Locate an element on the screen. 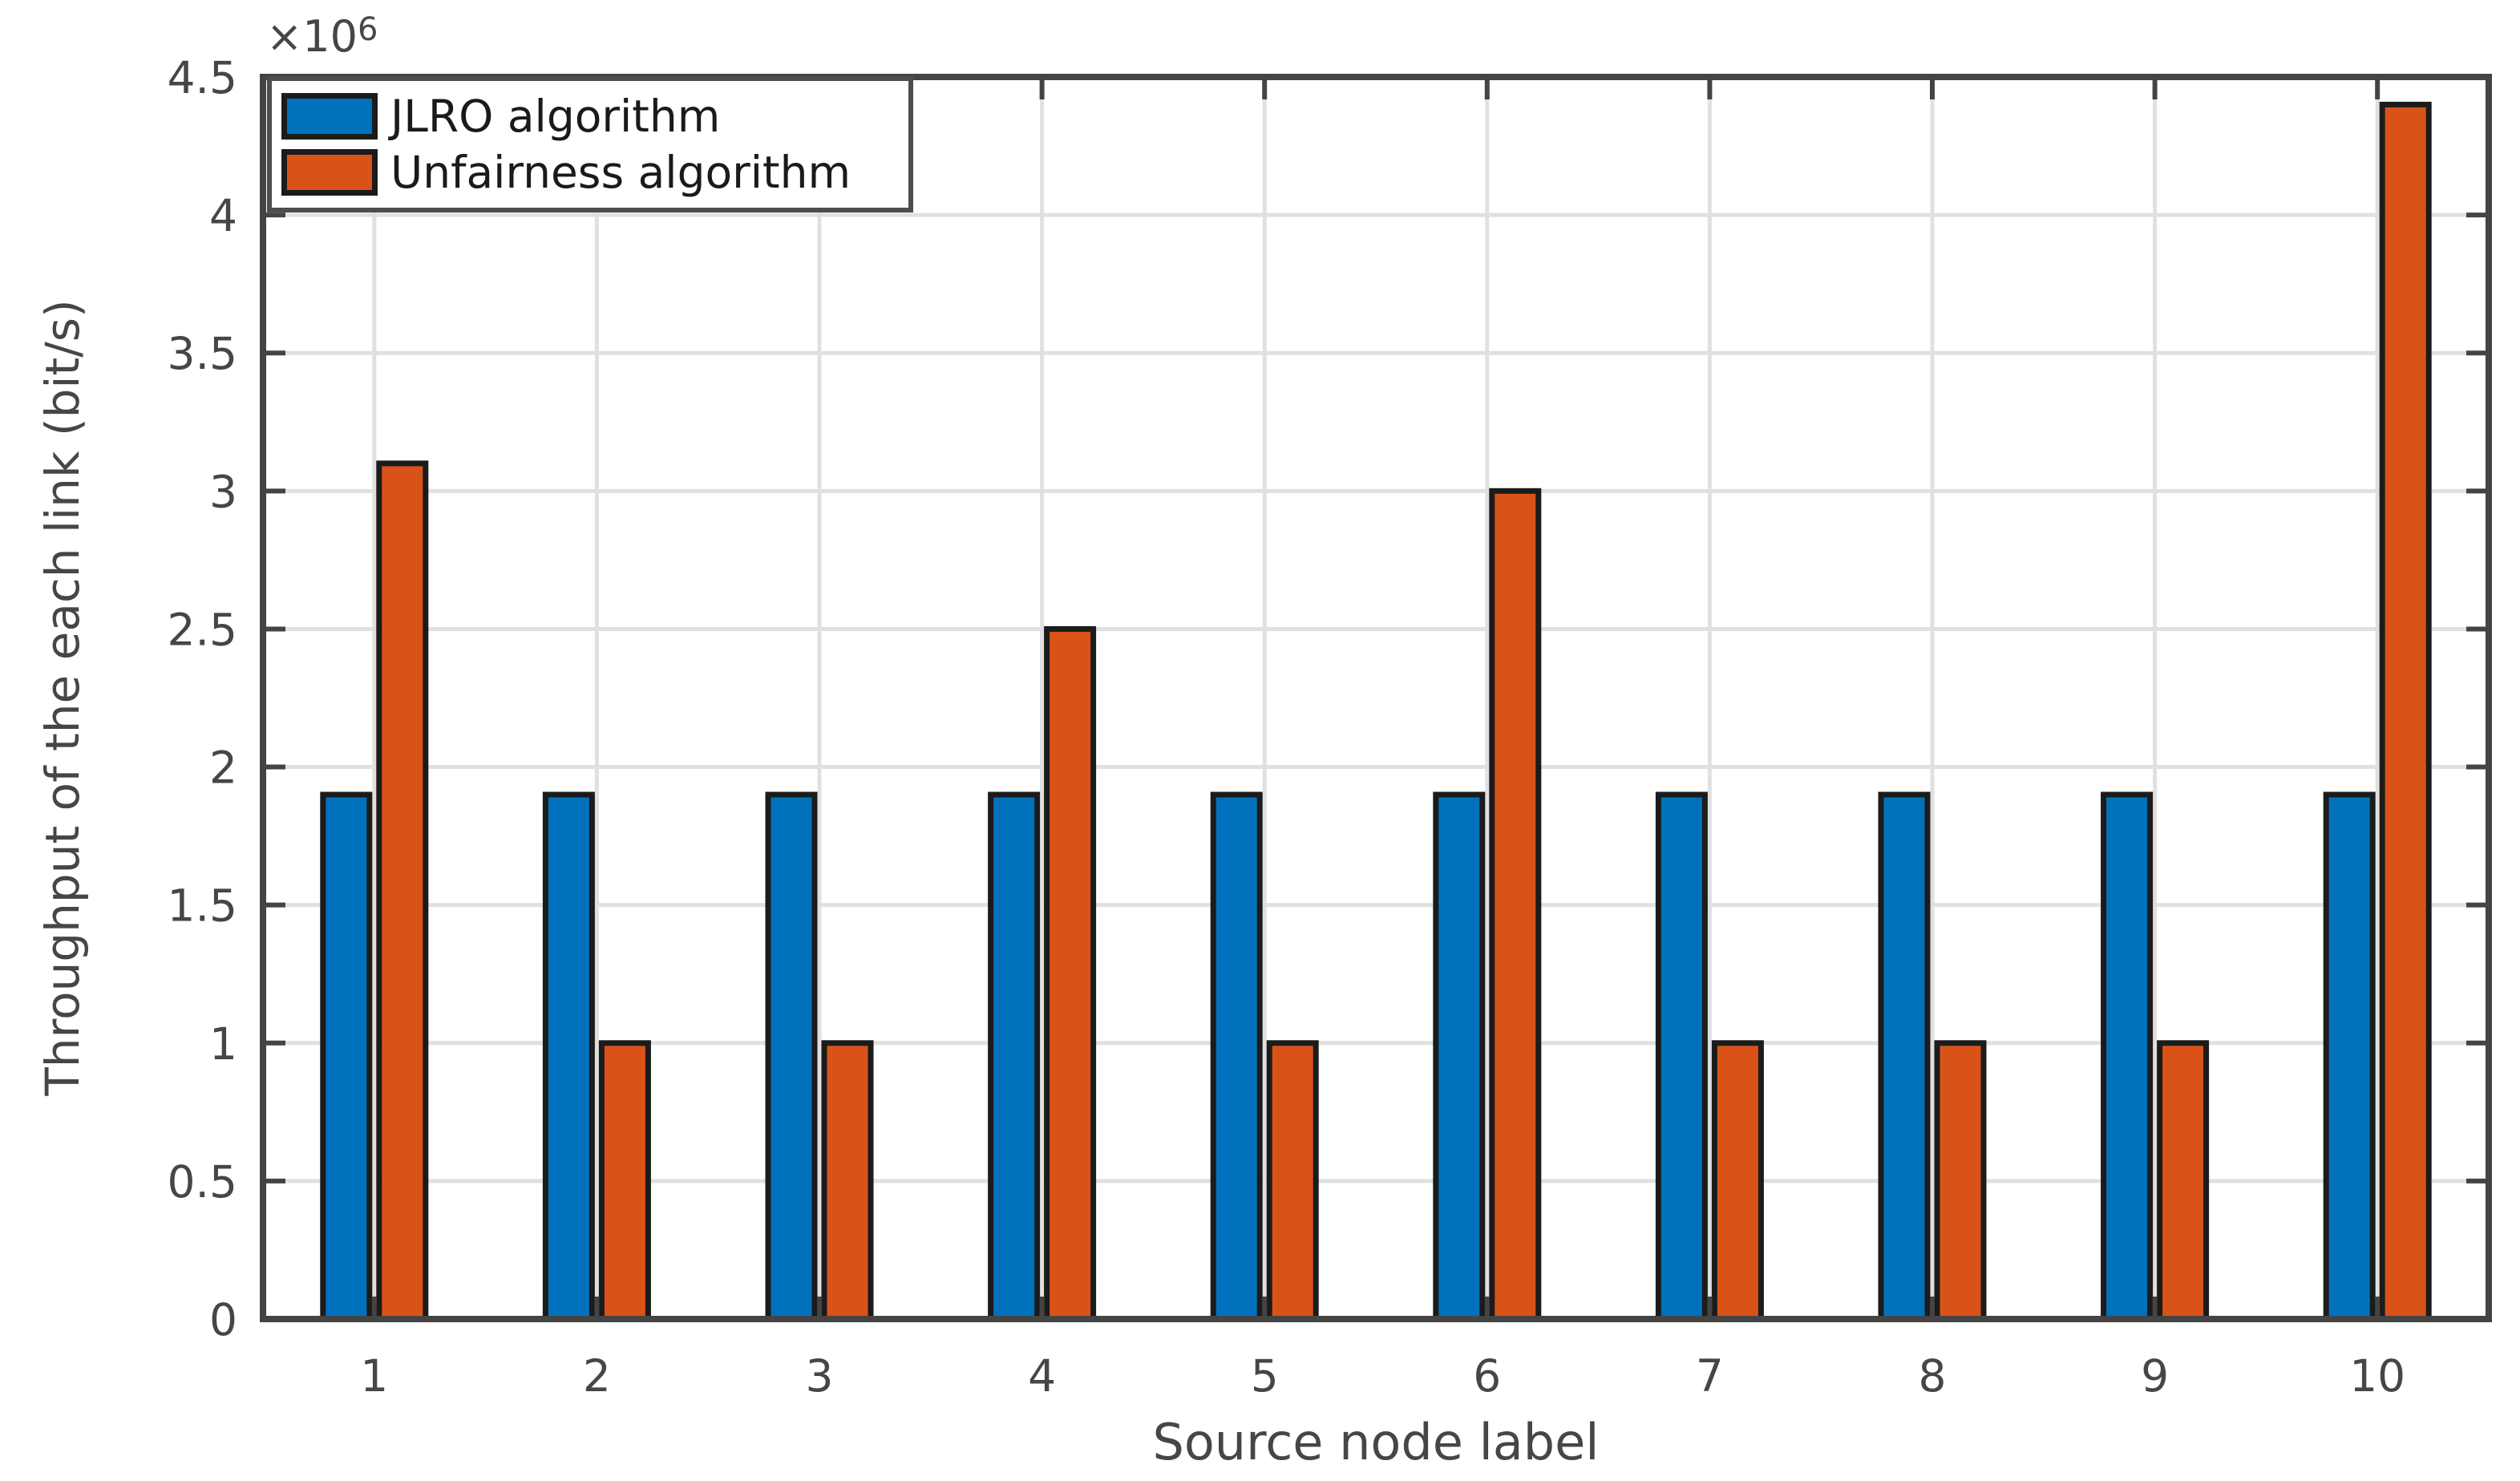 This screenshot has width=2520, height=1481. y-tick-label: 0.5 is located at coordinates (202, 1182).